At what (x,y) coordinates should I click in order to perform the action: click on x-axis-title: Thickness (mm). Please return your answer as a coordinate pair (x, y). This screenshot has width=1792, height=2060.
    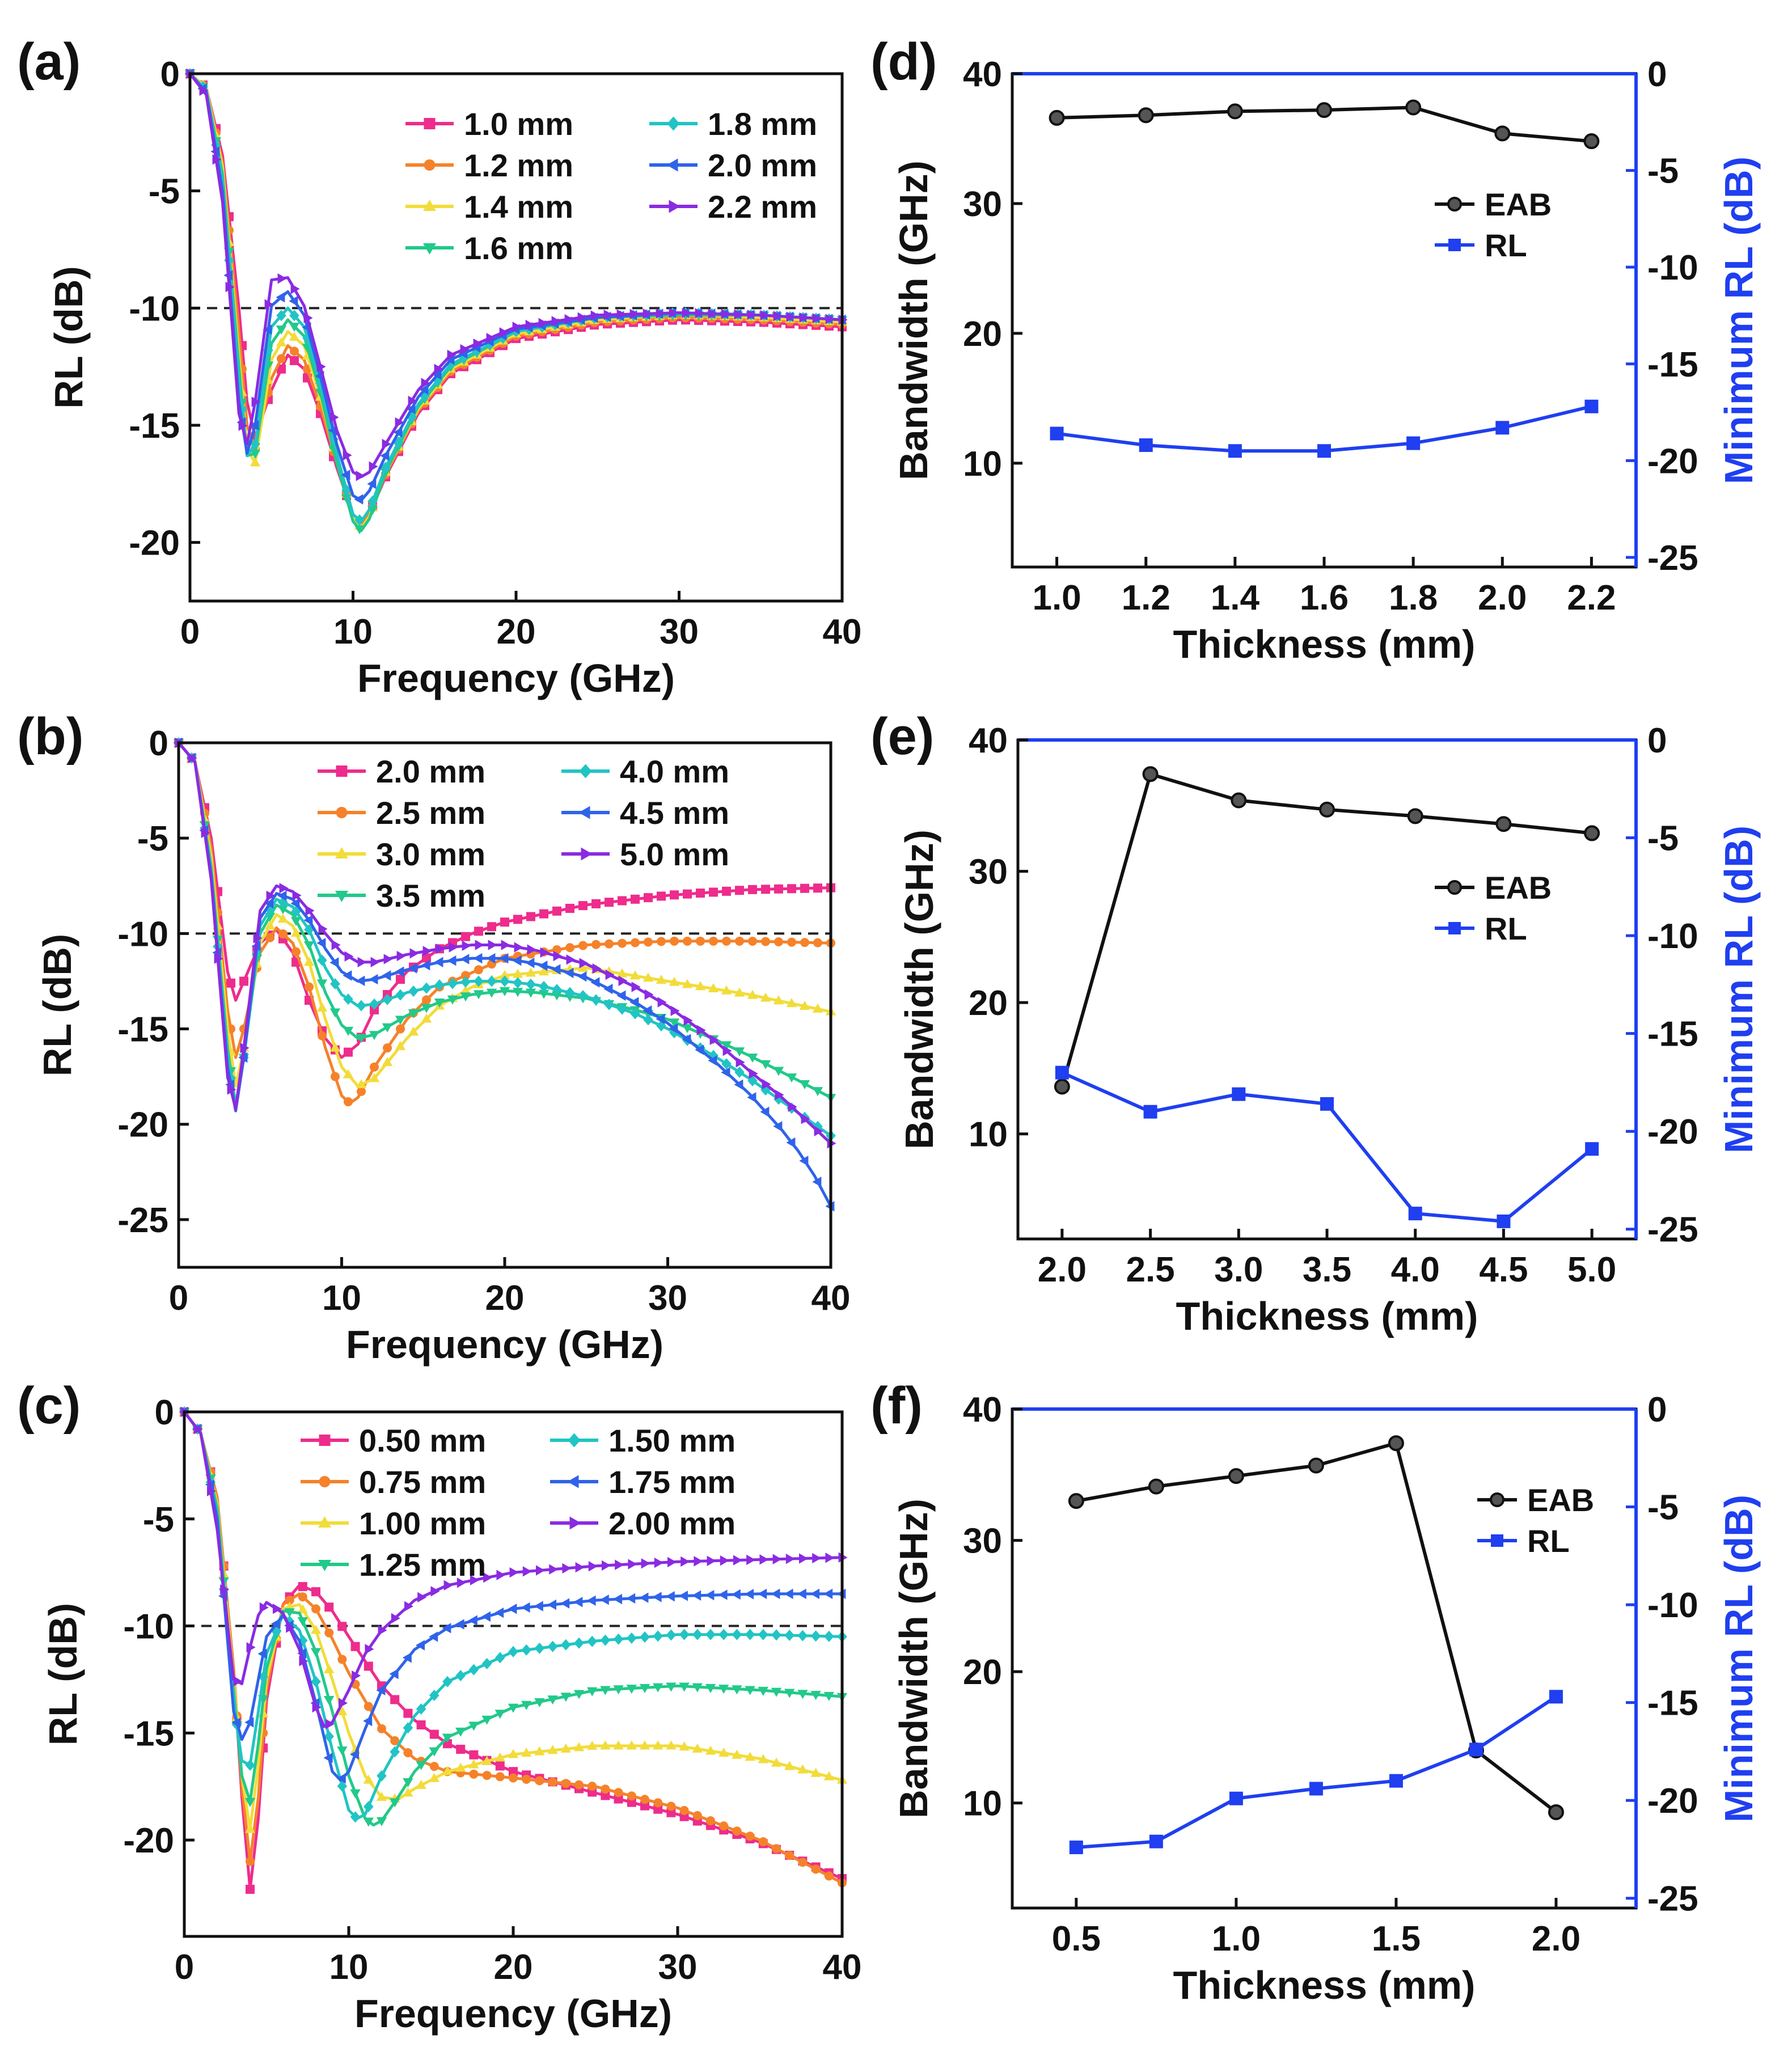
    Looking at the image, I should click on (1327, 1316).